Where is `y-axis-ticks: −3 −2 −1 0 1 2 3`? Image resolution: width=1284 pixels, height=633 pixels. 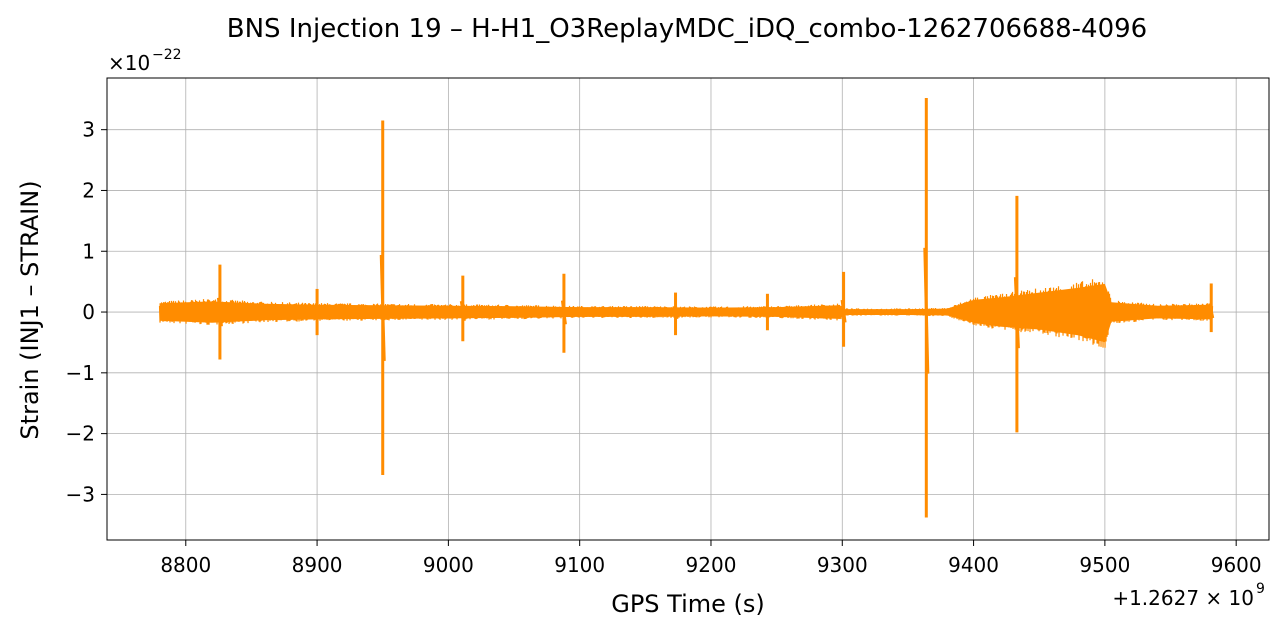 y-axis-ticks: −3 −2 −1 0 1 2 3 is located at coordinates (86, 312).